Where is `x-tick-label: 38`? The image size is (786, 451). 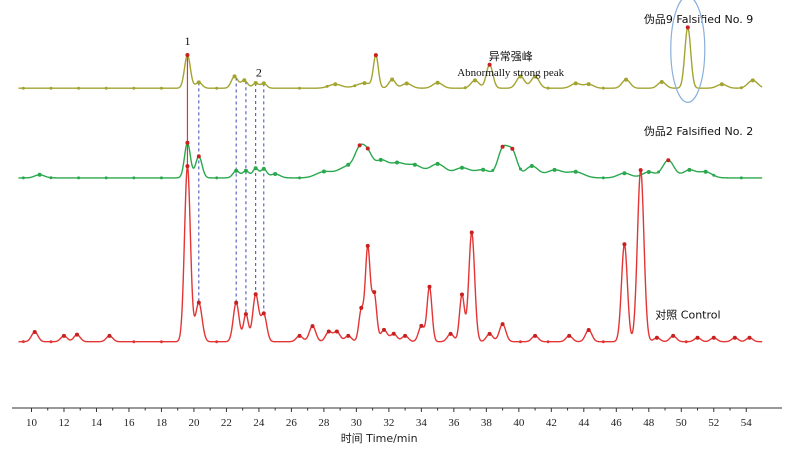
x-tick-label: 38 is located at coordinates (487, 423).